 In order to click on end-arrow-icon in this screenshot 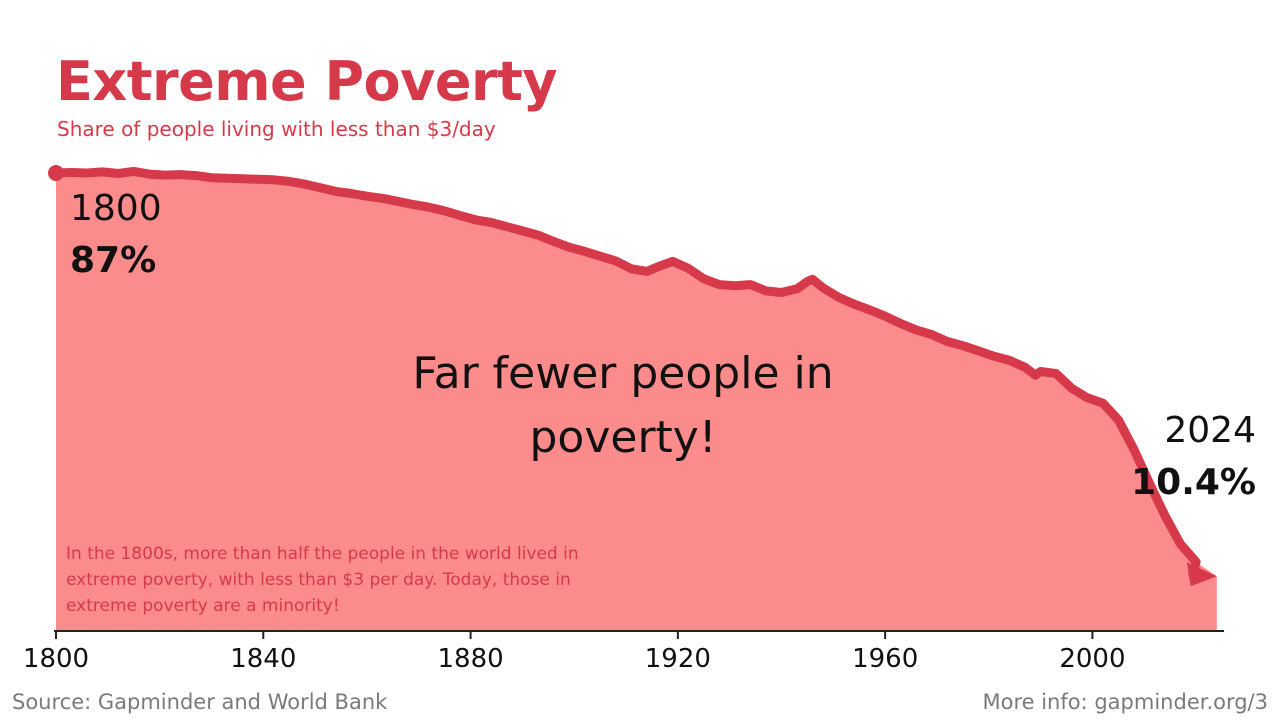, I will do `click(1201, 574)`.